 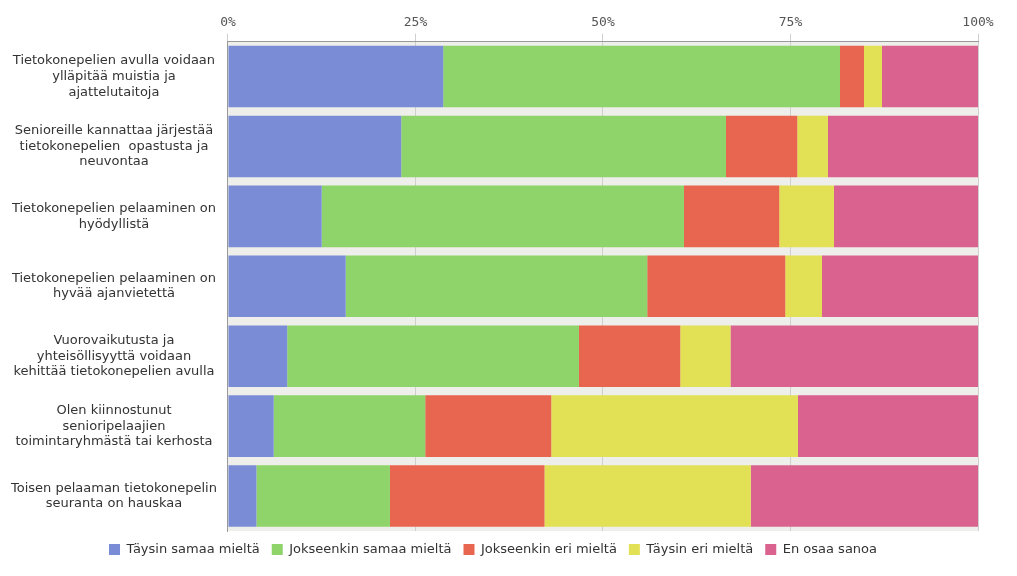 I want to click on x-tick-label: 0%, so click(x=228, y=22).